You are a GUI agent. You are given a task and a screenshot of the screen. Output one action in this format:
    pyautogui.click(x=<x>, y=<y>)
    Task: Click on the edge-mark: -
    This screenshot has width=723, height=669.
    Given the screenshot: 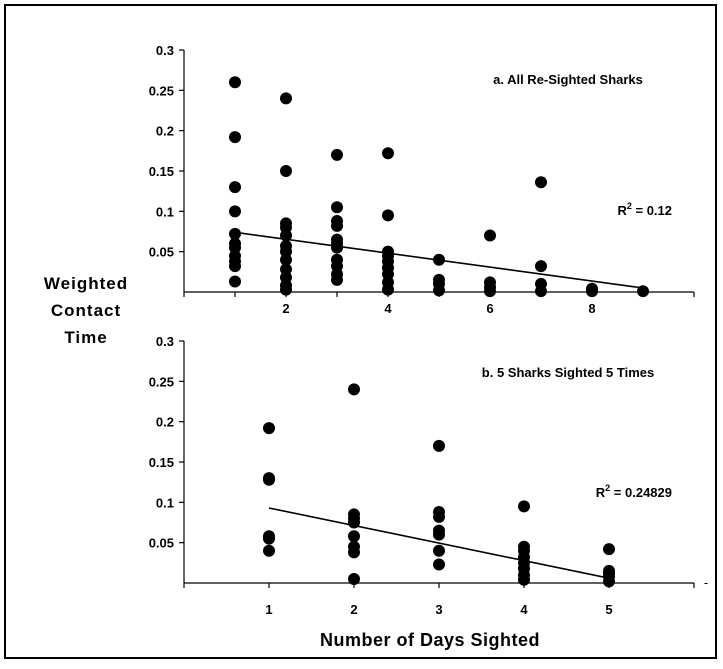 What is the action you would take?
    pyautogui.click(x=706, y=582)
    